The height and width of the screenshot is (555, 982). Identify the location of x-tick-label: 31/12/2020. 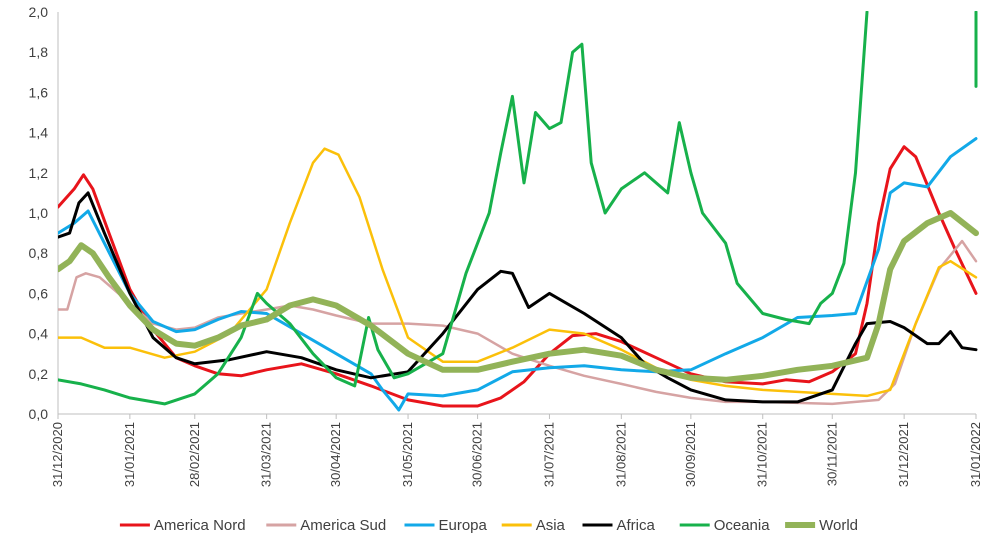
(57, 454).